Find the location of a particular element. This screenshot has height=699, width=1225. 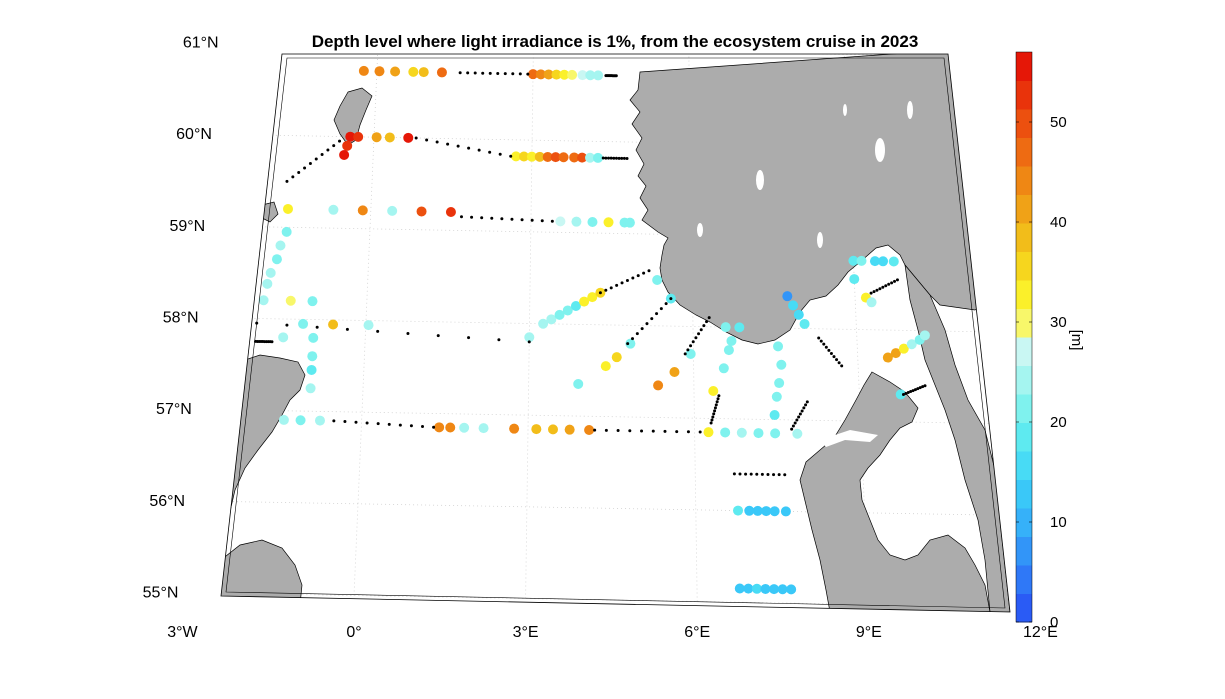

lake-limfjord is located at coordinates (849, 438).